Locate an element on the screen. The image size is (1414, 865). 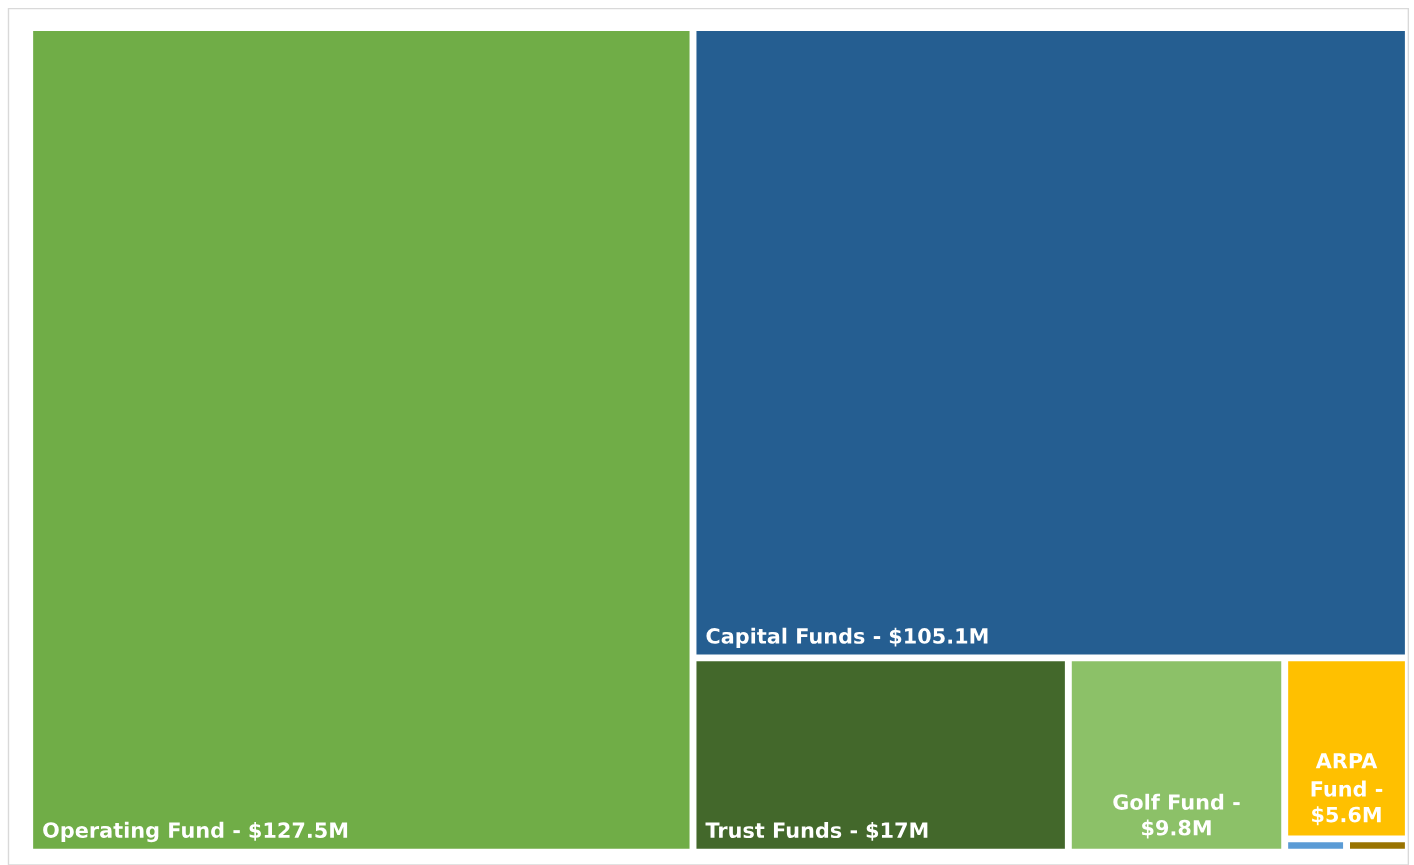
data-label: $17M is located at coordinates (897, 831).